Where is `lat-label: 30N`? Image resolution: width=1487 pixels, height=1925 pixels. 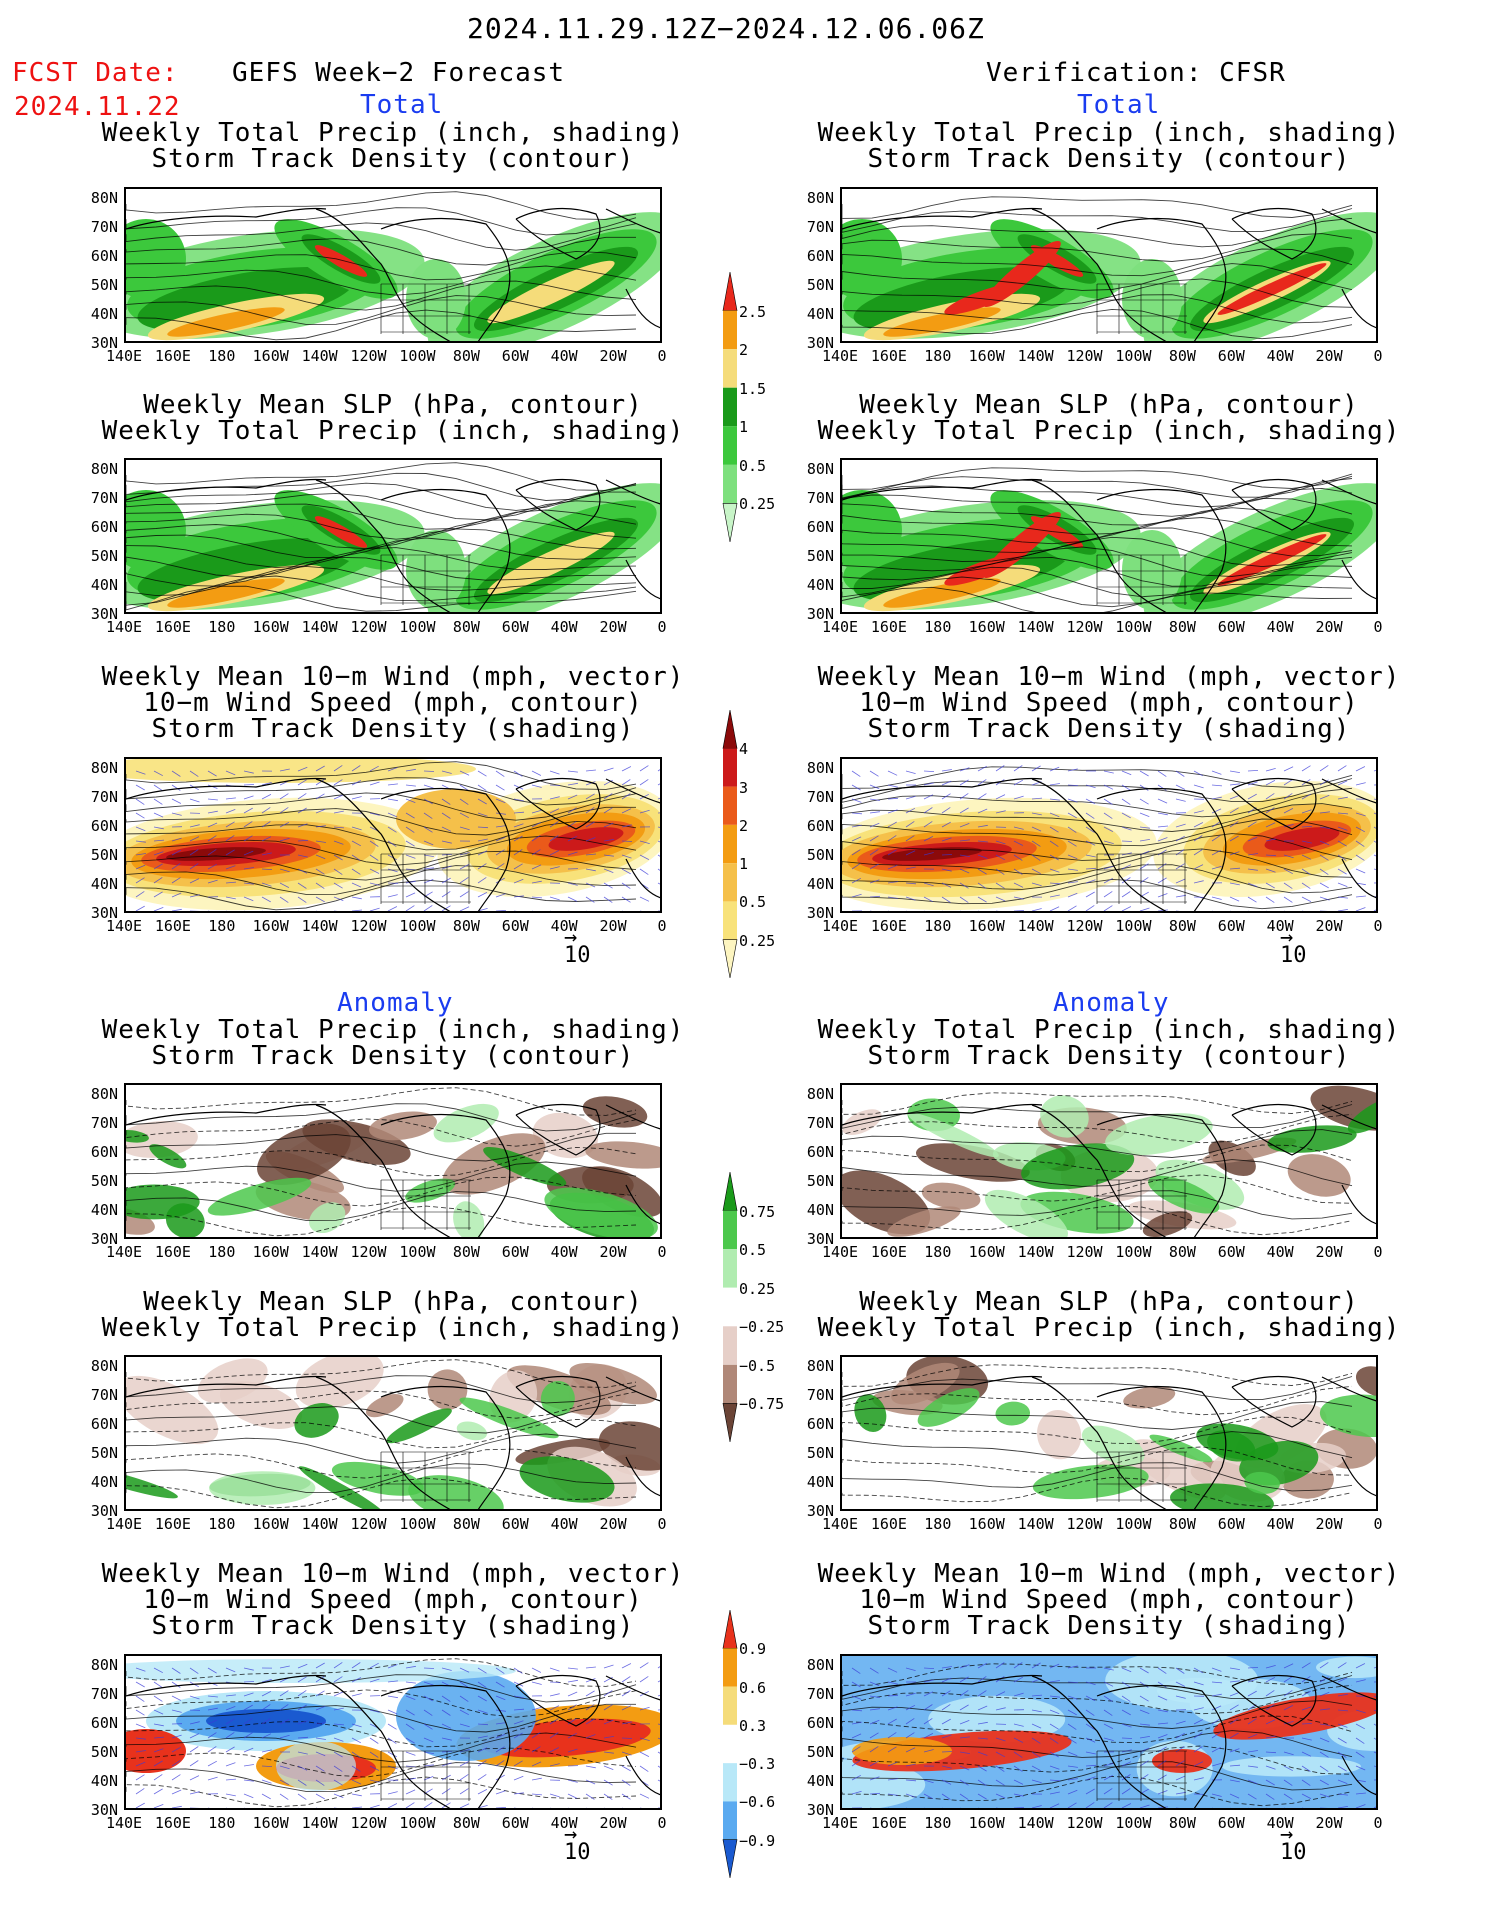 lat-label: 30N is located at coordinates (820, 614).